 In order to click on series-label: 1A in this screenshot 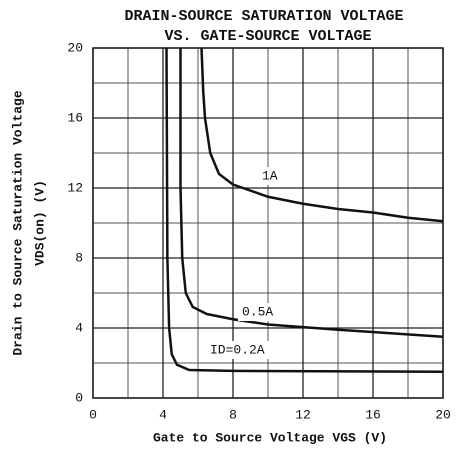, I will do `click(270, 175)`.